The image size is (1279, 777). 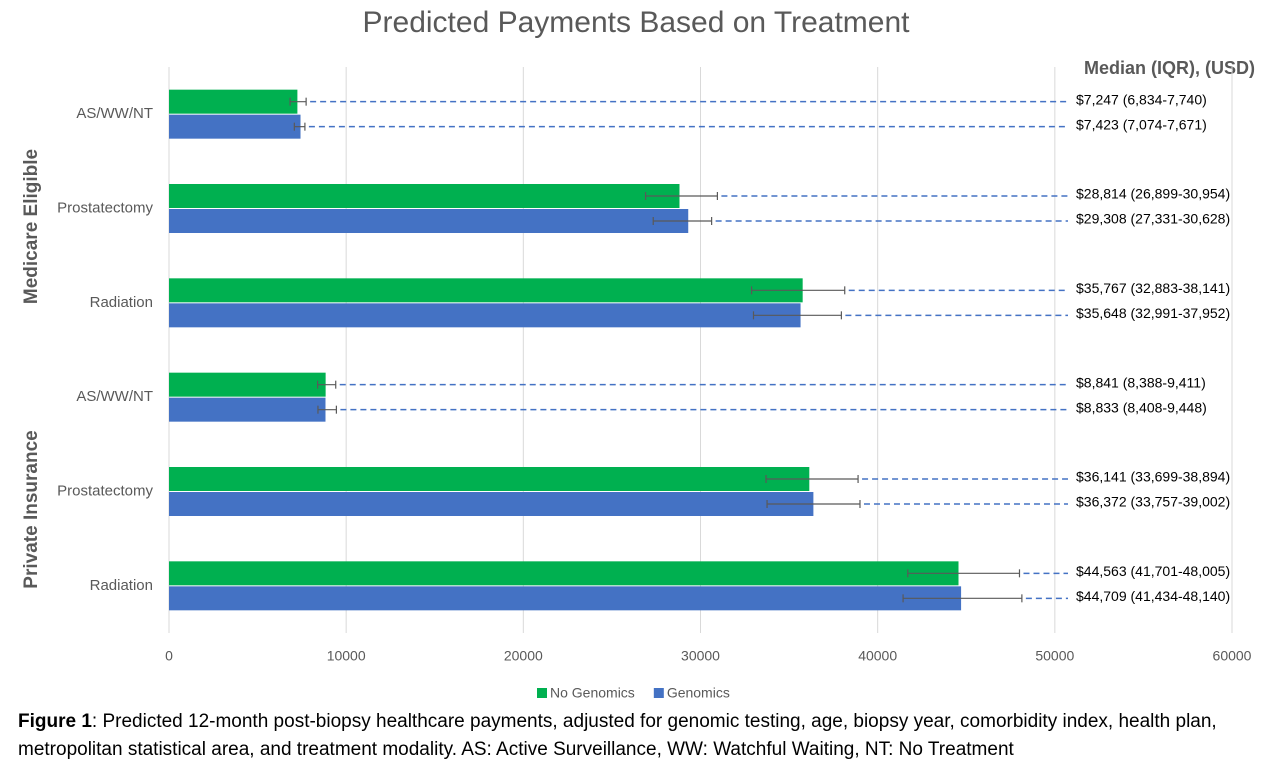 I want to click on value-label: $8,841 (8,388-9,411), so click(x=1141, y=382).